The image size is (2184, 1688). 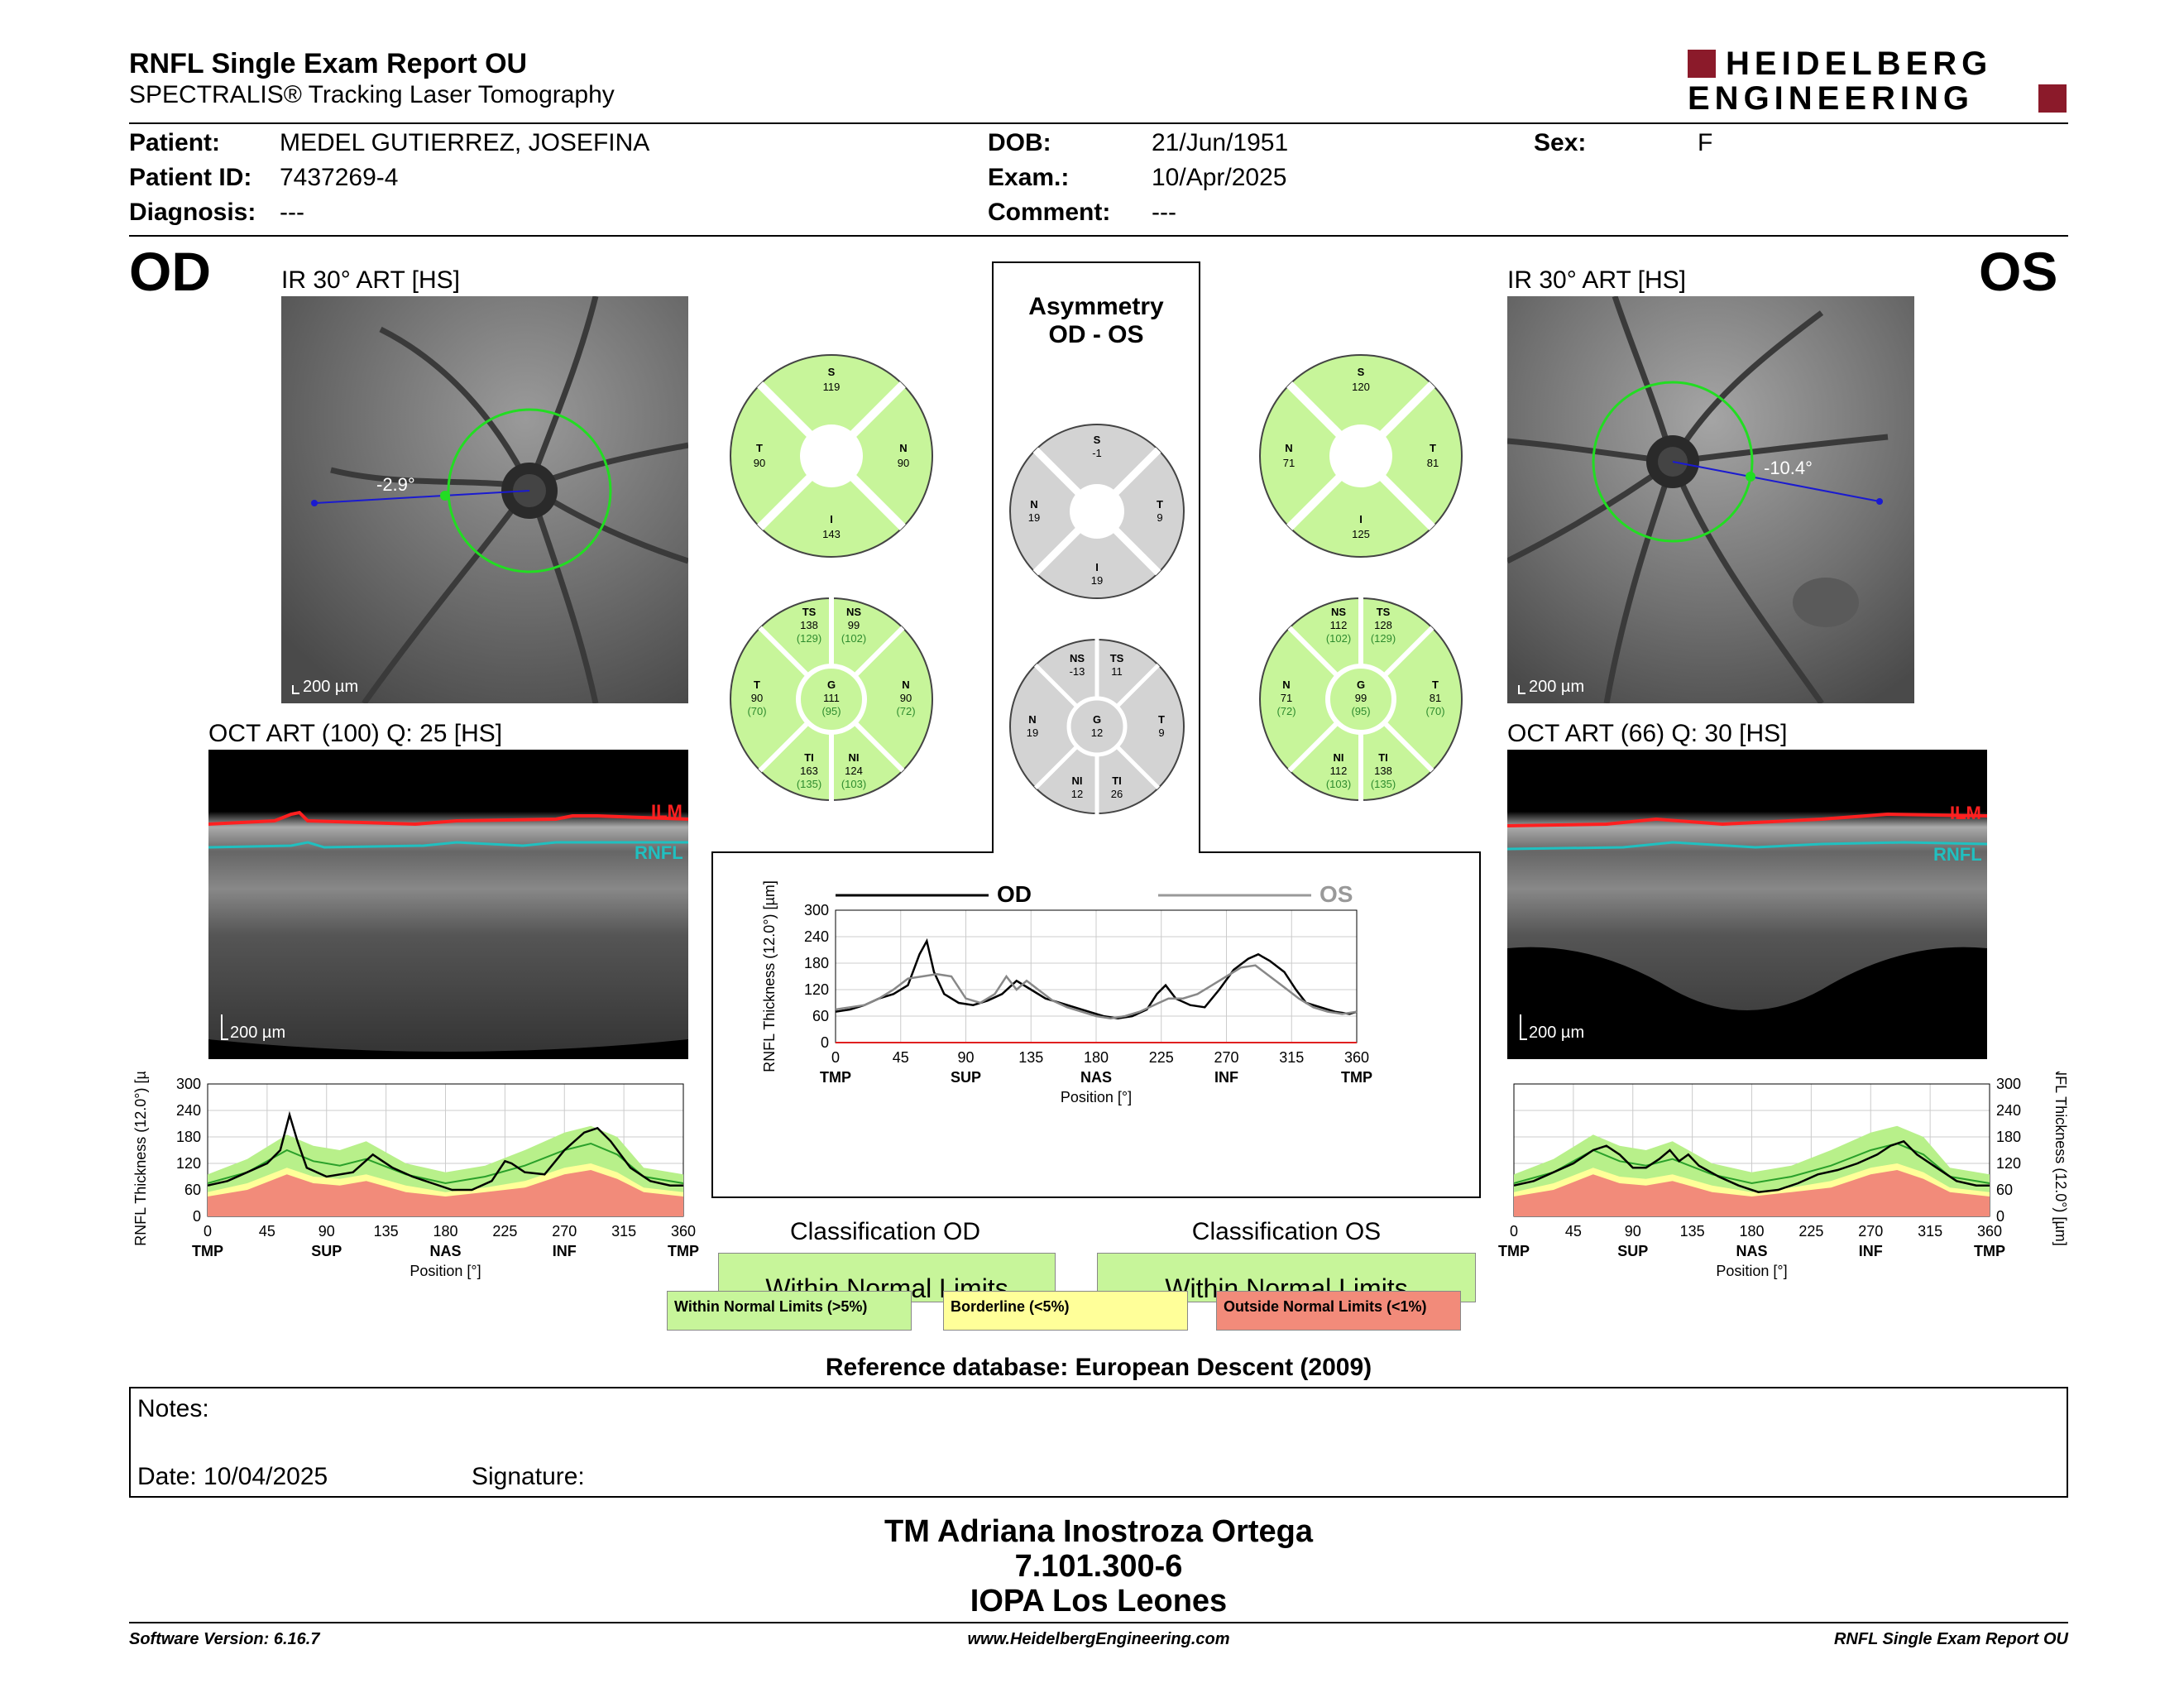 I want to click on legend-outside-normal: Outside Normal Limits (<1%), so click(x=1338, y=1311).